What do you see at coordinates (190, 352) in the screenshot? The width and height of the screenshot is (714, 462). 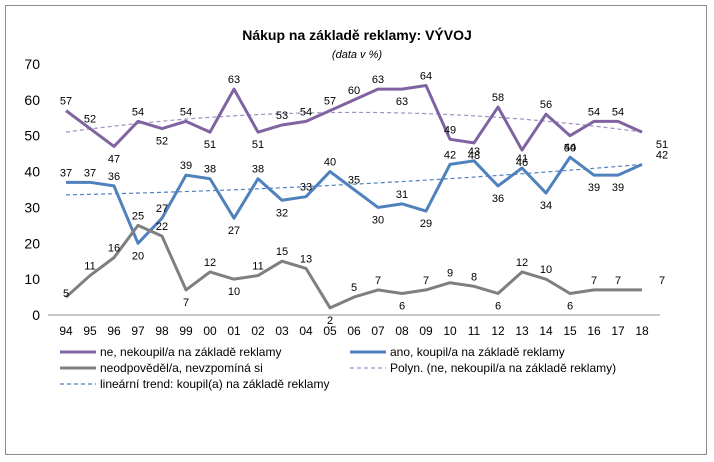 I see `legend-label-1: ne, nekoupil/a na základě reklamy` at bounding box center [190, 352].